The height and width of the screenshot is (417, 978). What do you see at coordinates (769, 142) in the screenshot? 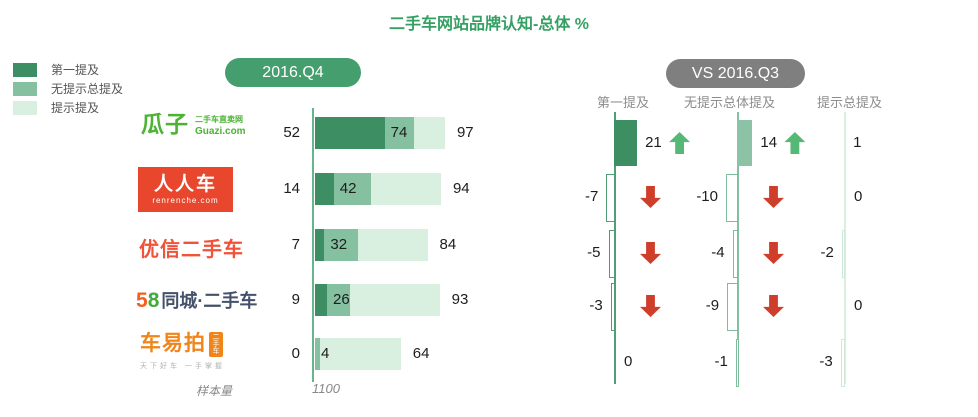
I see `delta-value: 14` at bounding box center [769, 142].